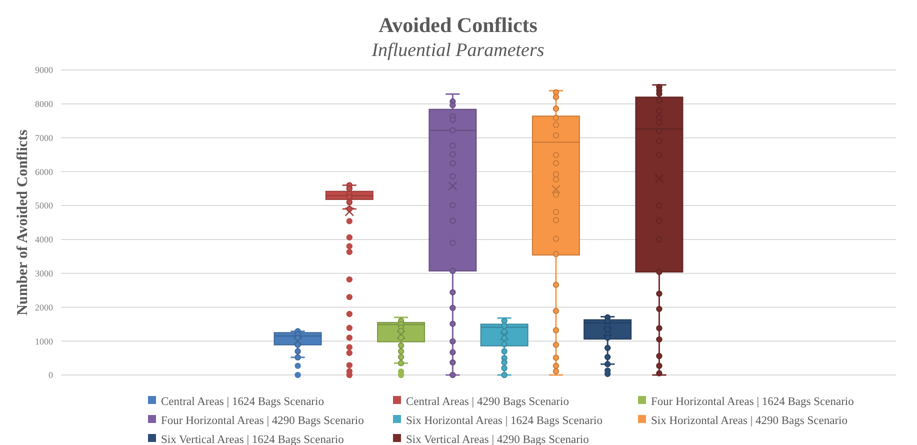 This screenshot has height=445, width=917. I want to click on legend-label: Six Horizontal Areas | 1624 Bags Scenario, so click(504, 421).